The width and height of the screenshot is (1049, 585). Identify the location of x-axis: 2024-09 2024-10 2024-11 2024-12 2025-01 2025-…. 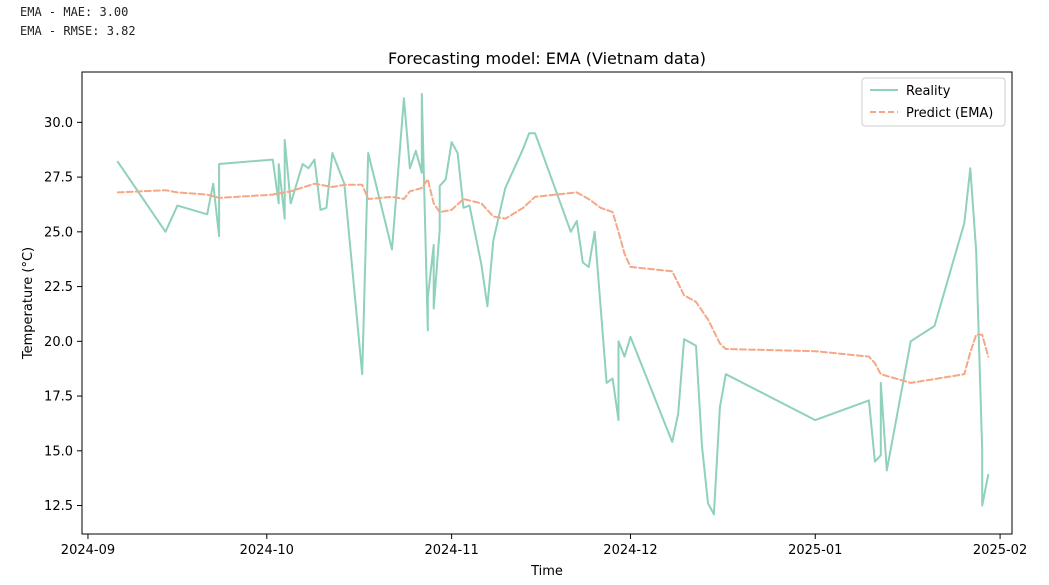
(544, 546).